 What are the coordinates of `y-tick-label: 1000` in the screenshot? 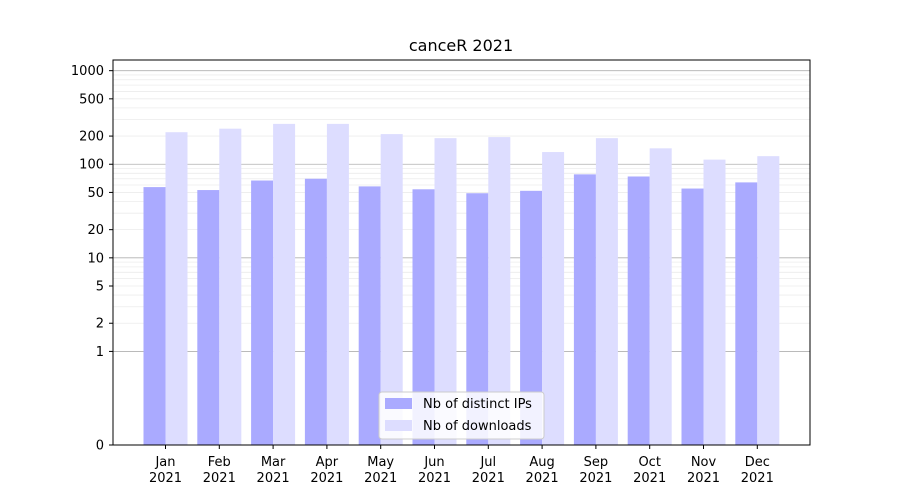 It's located at (87, 71).